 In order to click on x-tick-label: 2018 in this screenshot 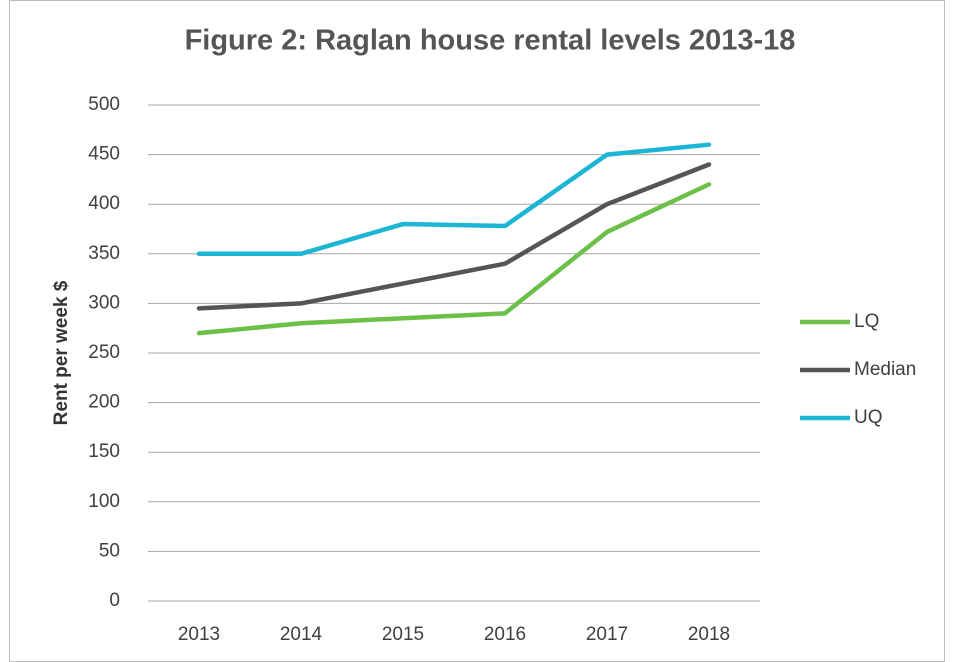, I will do `click(709, 634)`.